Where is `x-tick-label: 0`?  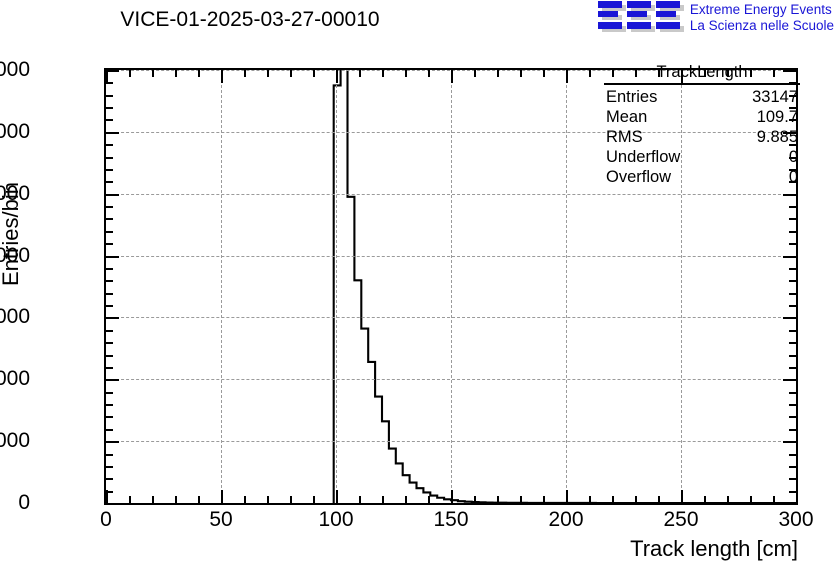
x-tick-label: 0 is located at coordinates (106, 519).